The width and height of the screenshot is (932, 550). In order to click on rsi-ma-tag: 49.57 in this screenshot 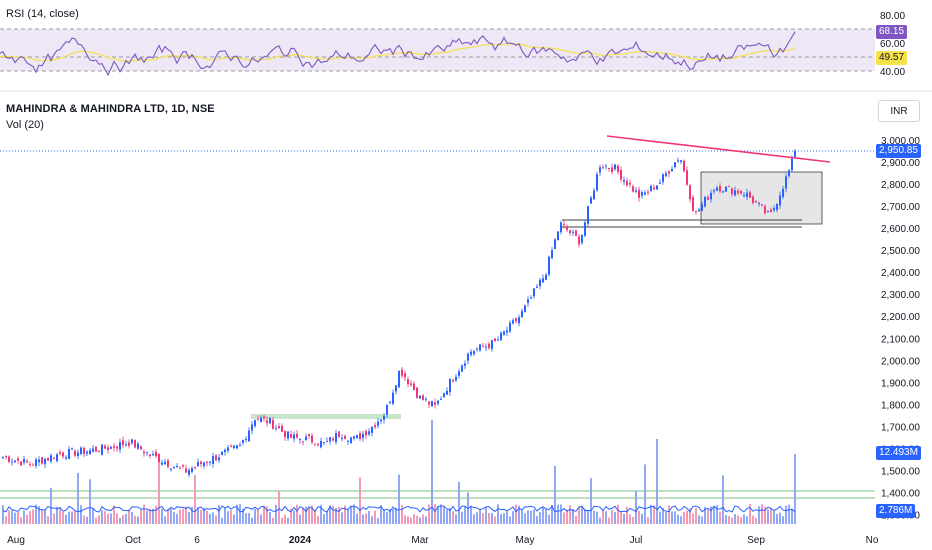, I will do `click(892, 58)`.